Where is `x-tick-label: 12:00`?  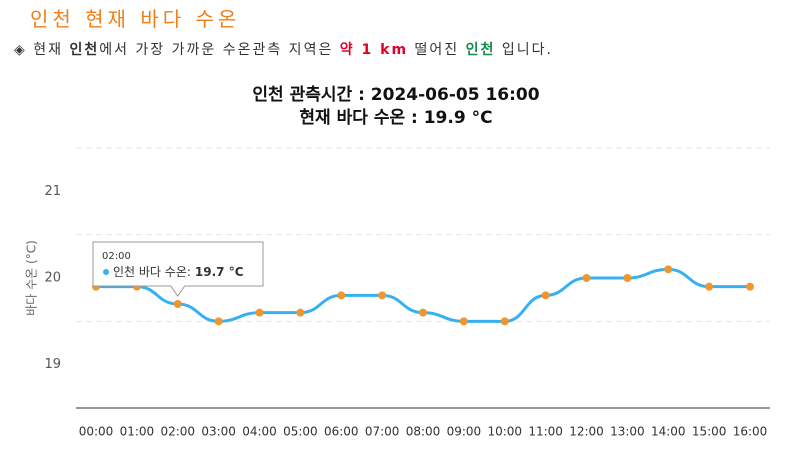
x-tick-label: 12:00 is located at coordinates (586, 432).